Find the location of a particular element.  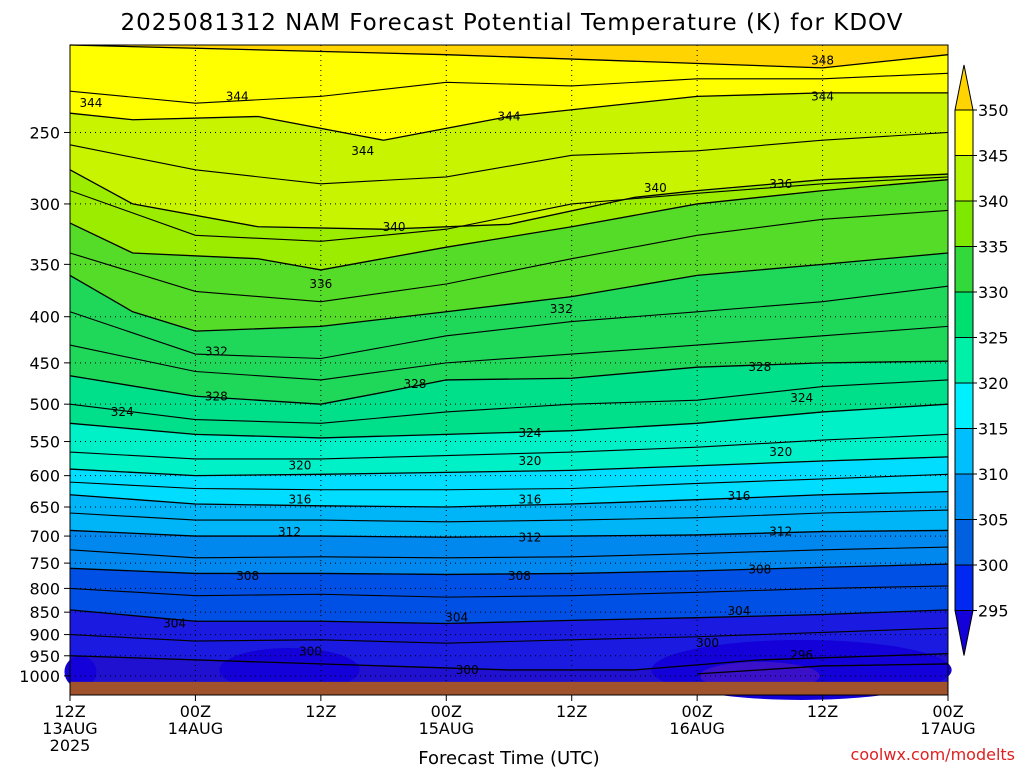

y-tick-label: 450 is located at coordinates (44, 363).